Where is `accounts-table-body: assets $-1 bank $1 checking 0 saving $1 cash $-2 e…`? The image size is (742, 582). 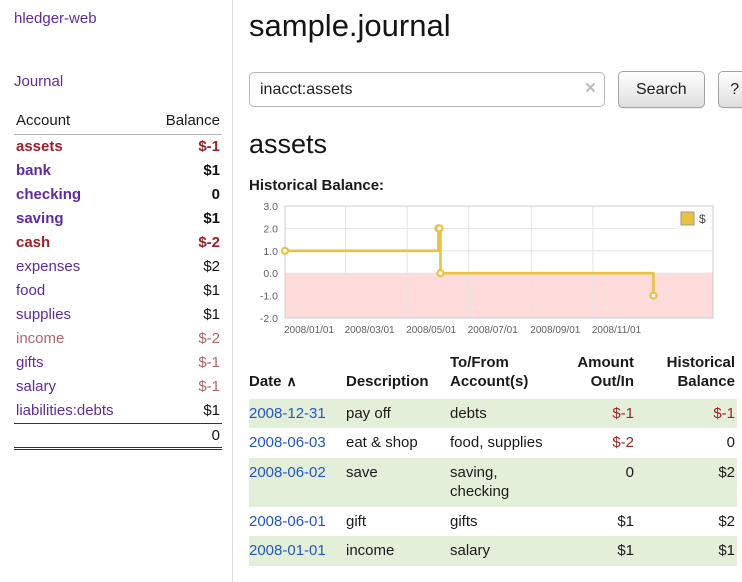 accounts-table-body: assets $-1 bank $1 checking 0 saving $1 cash $-2 e… is located at coordinates (118, 279).